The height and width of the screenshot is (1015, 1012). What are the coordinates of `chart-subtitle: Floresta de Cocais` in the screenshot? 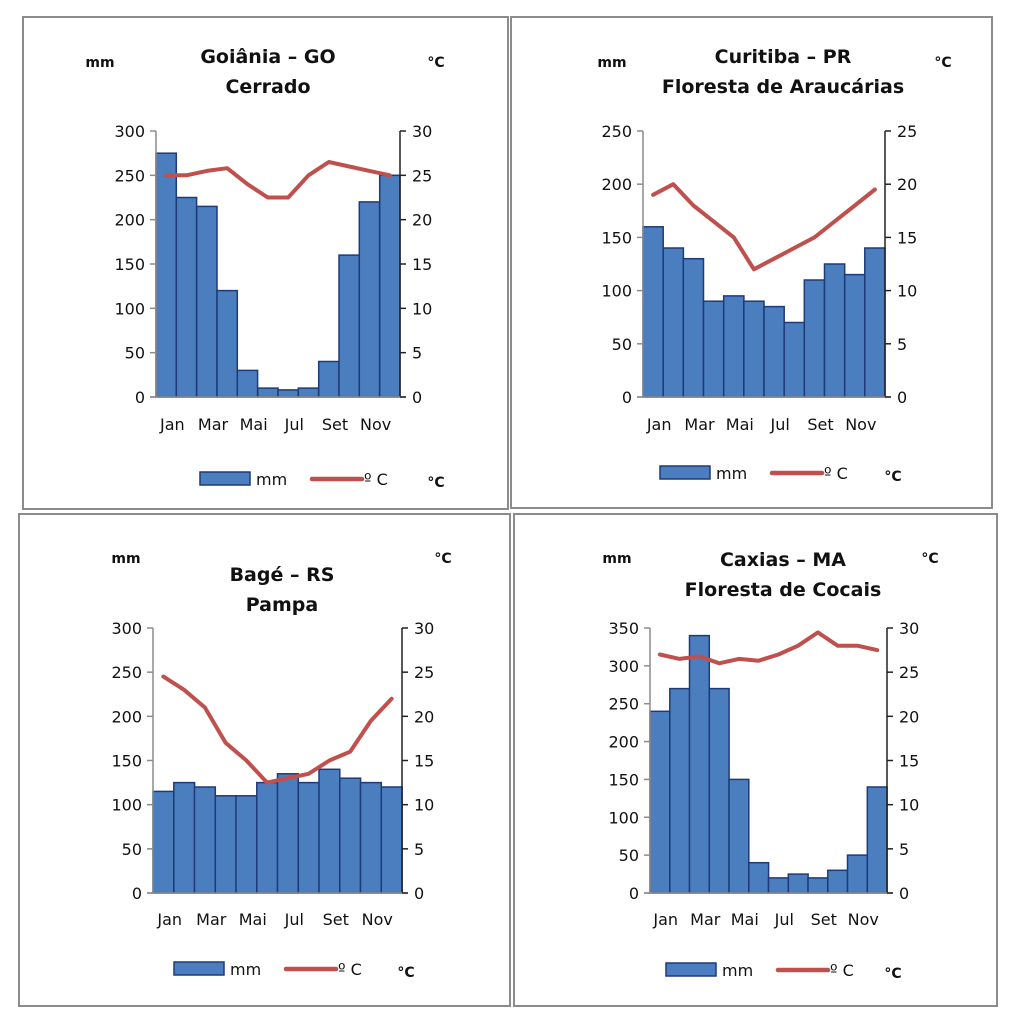 It's located at (783, 590).